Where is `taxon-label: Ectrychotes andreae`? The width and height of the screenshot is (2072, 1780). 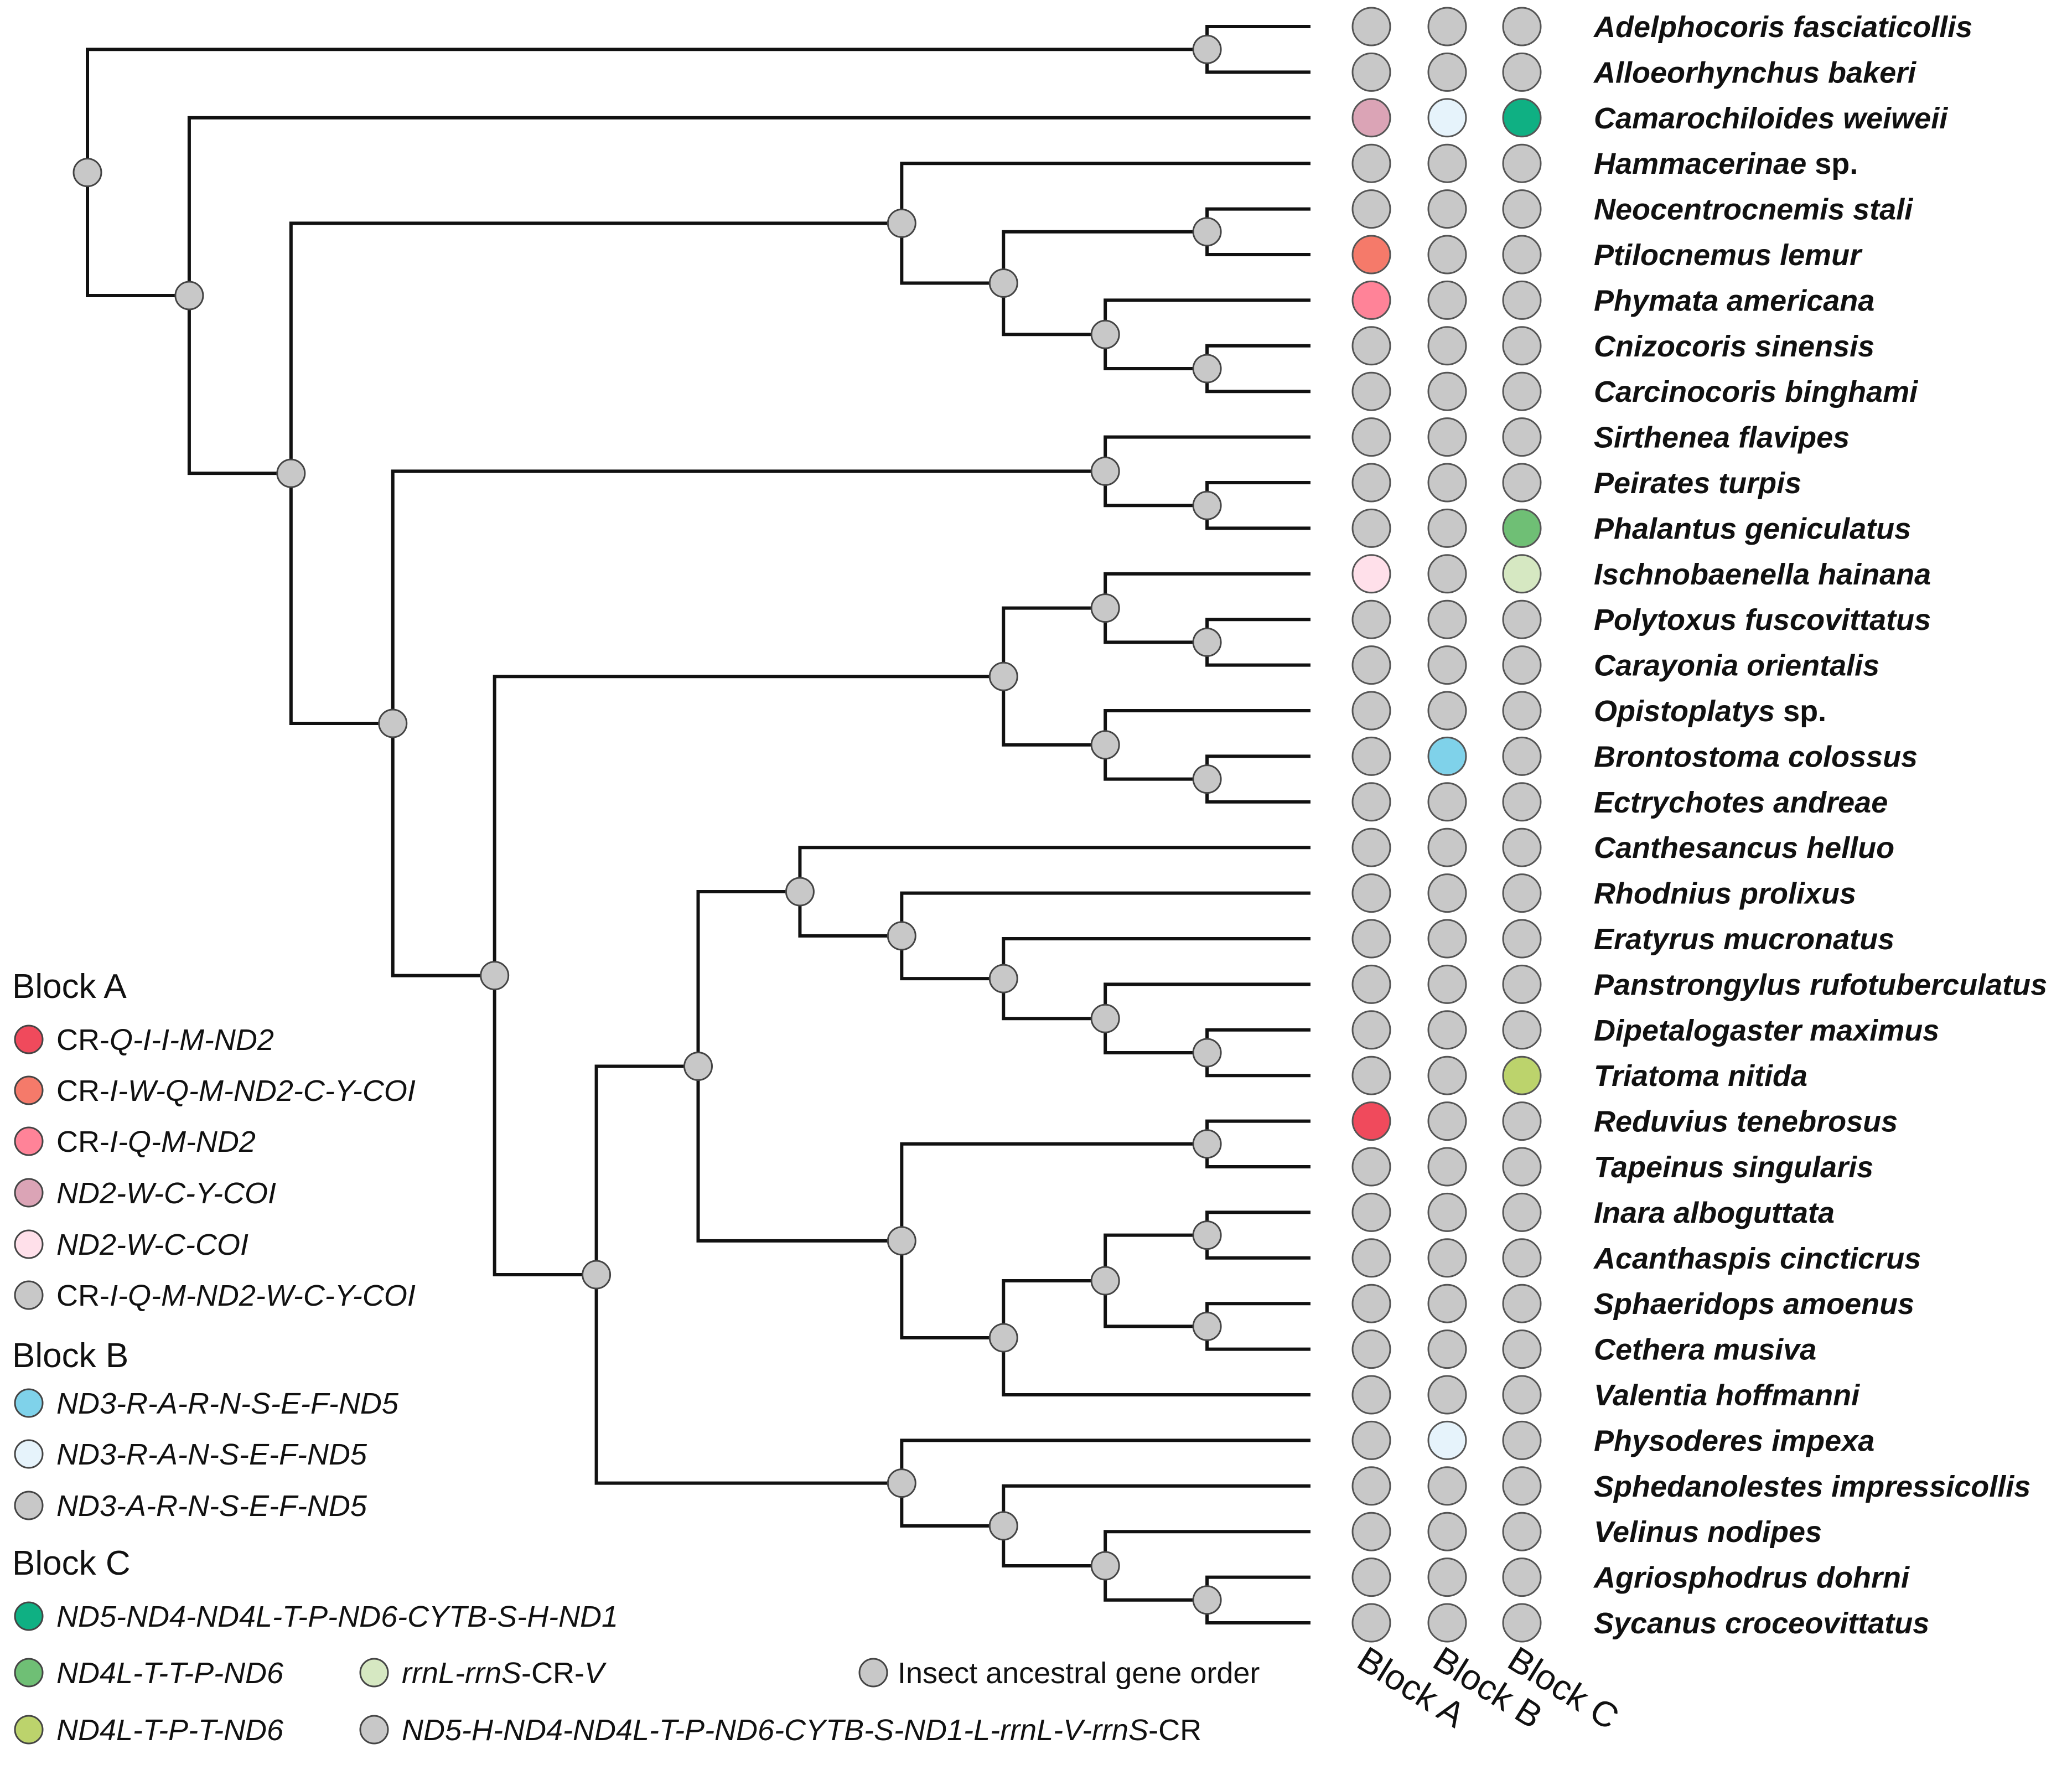
taxon-label: Ectrychotes andreae is located at coordinates (1741, 802).